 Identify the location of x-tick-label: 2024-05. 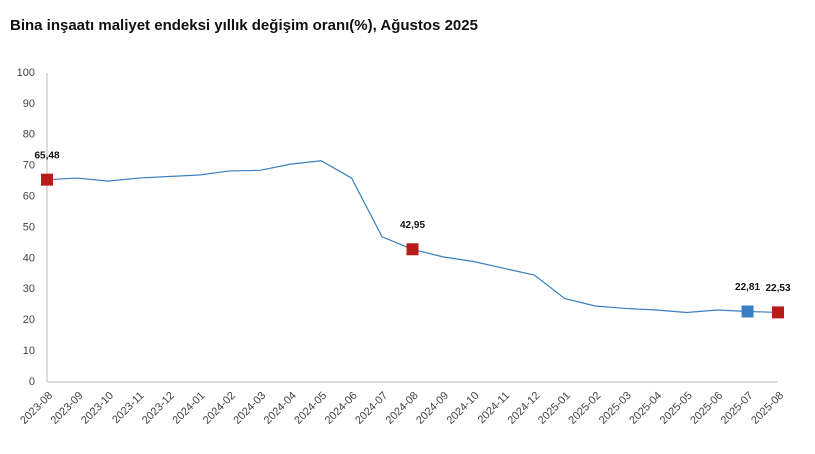
(310, 408).